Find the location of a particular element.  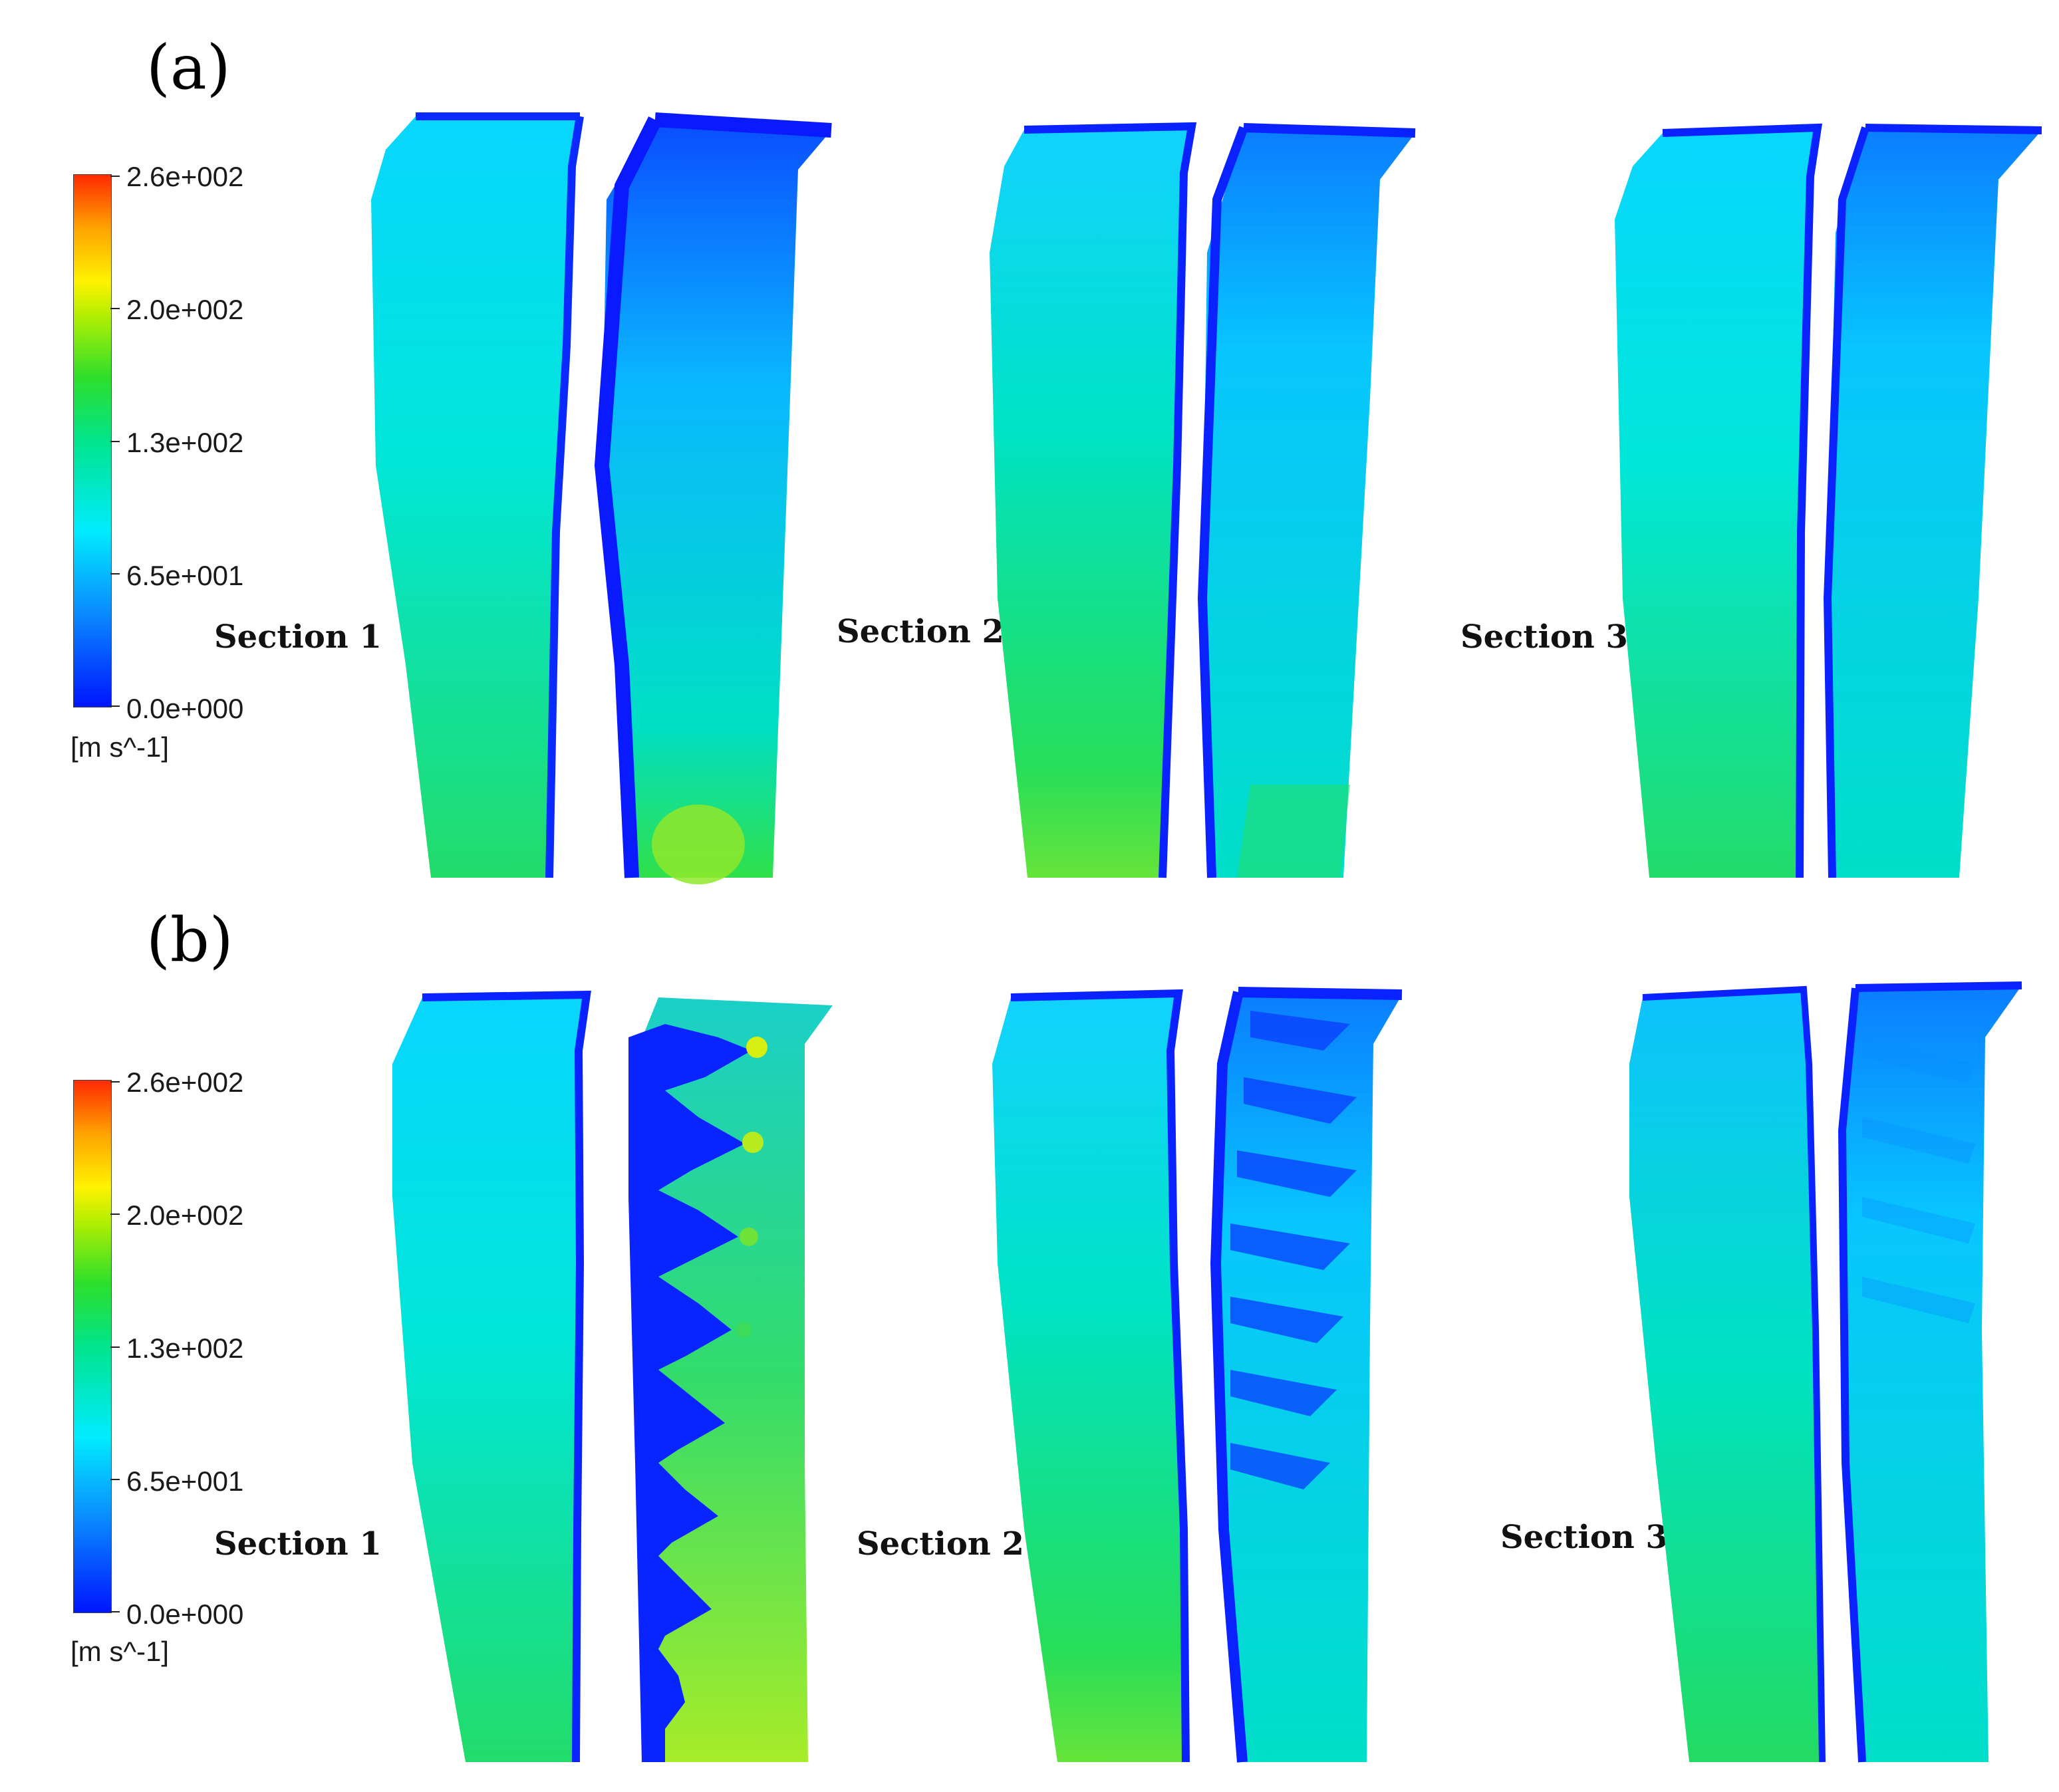

b-s1-vortex-band is located at coordinates (690, 1393).